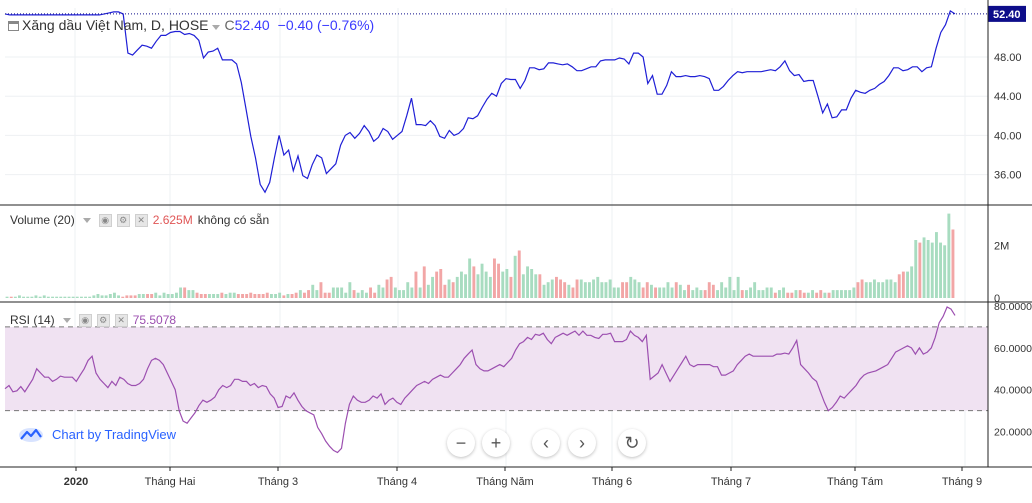 The width and height of the screenshot is (1032, 503). I want to click on zoom-in-button: +, so click(496, 443).